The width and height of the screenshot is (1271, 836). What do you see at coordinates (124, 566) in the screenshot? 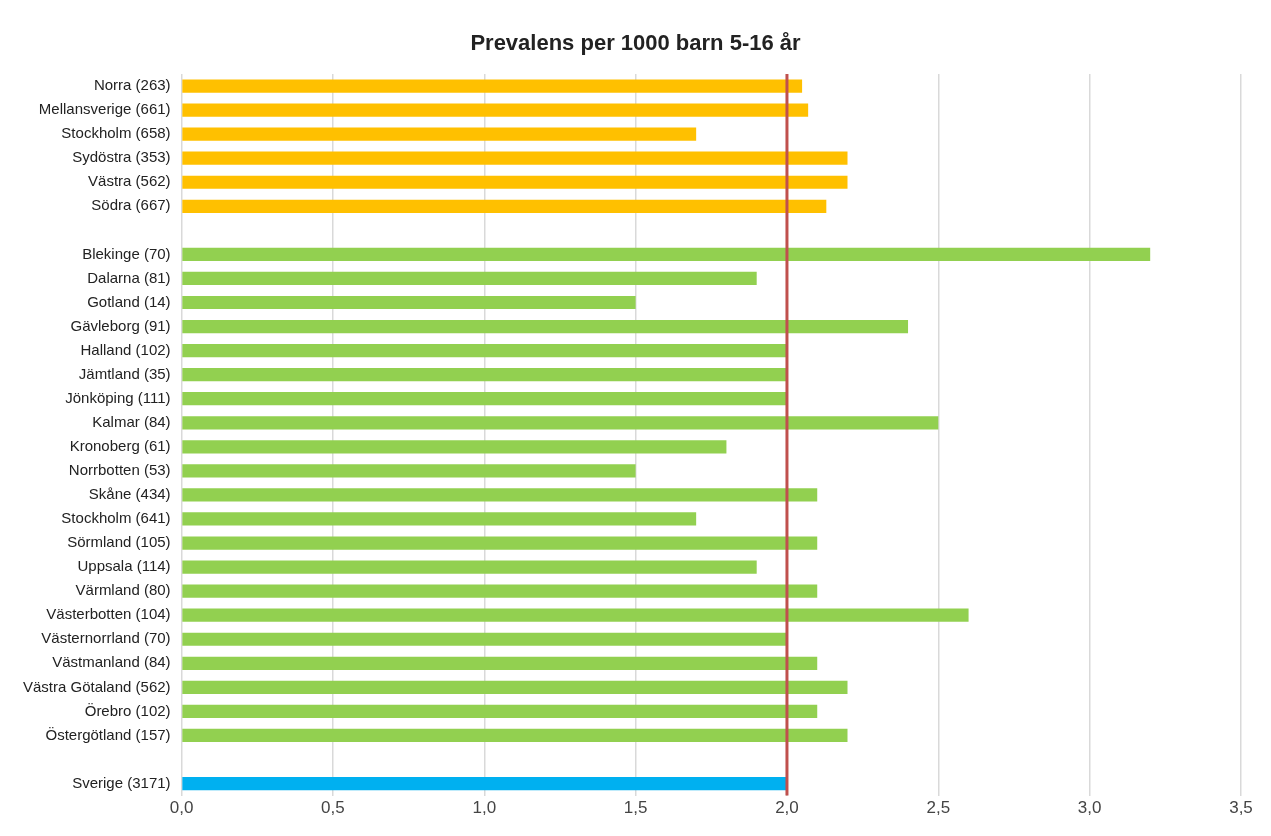
I see `y-tick-label: Uppsala (114)` at bounding box center [124, 566].